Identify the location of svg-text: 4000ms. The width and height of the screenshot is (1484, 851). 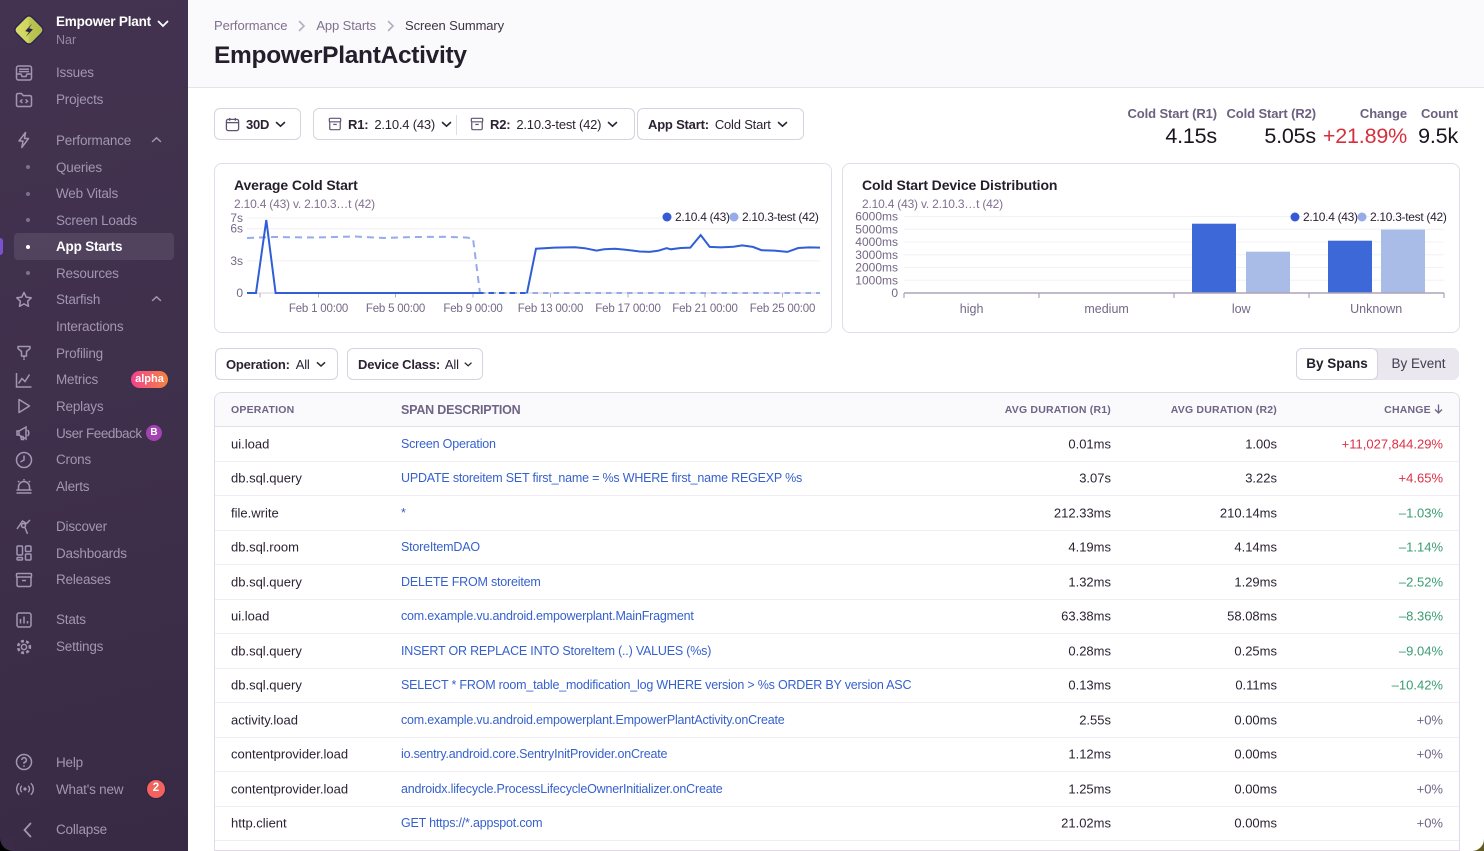
(876, 242).